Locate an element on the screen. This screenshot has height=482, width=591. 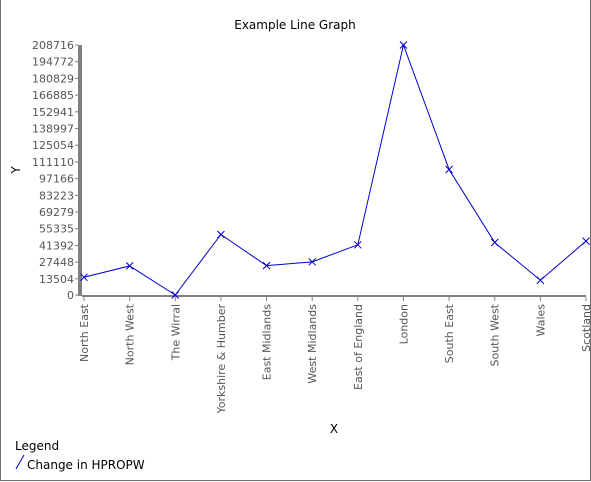
x-tick-label: South East is located at coordinates (449, 333).